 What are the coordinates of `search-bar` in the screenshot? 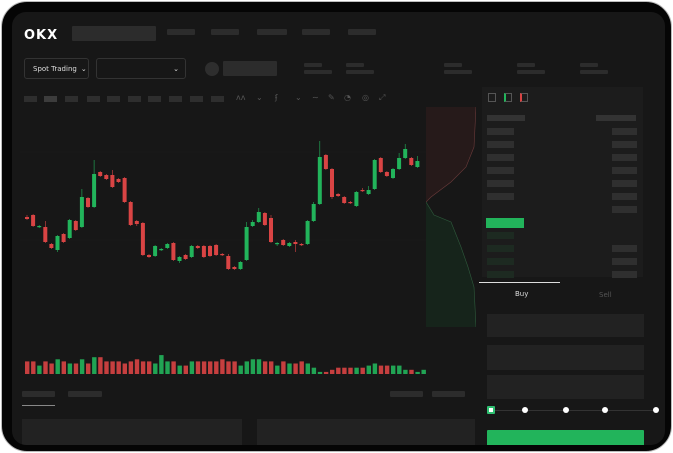 It's located at (114, 33).